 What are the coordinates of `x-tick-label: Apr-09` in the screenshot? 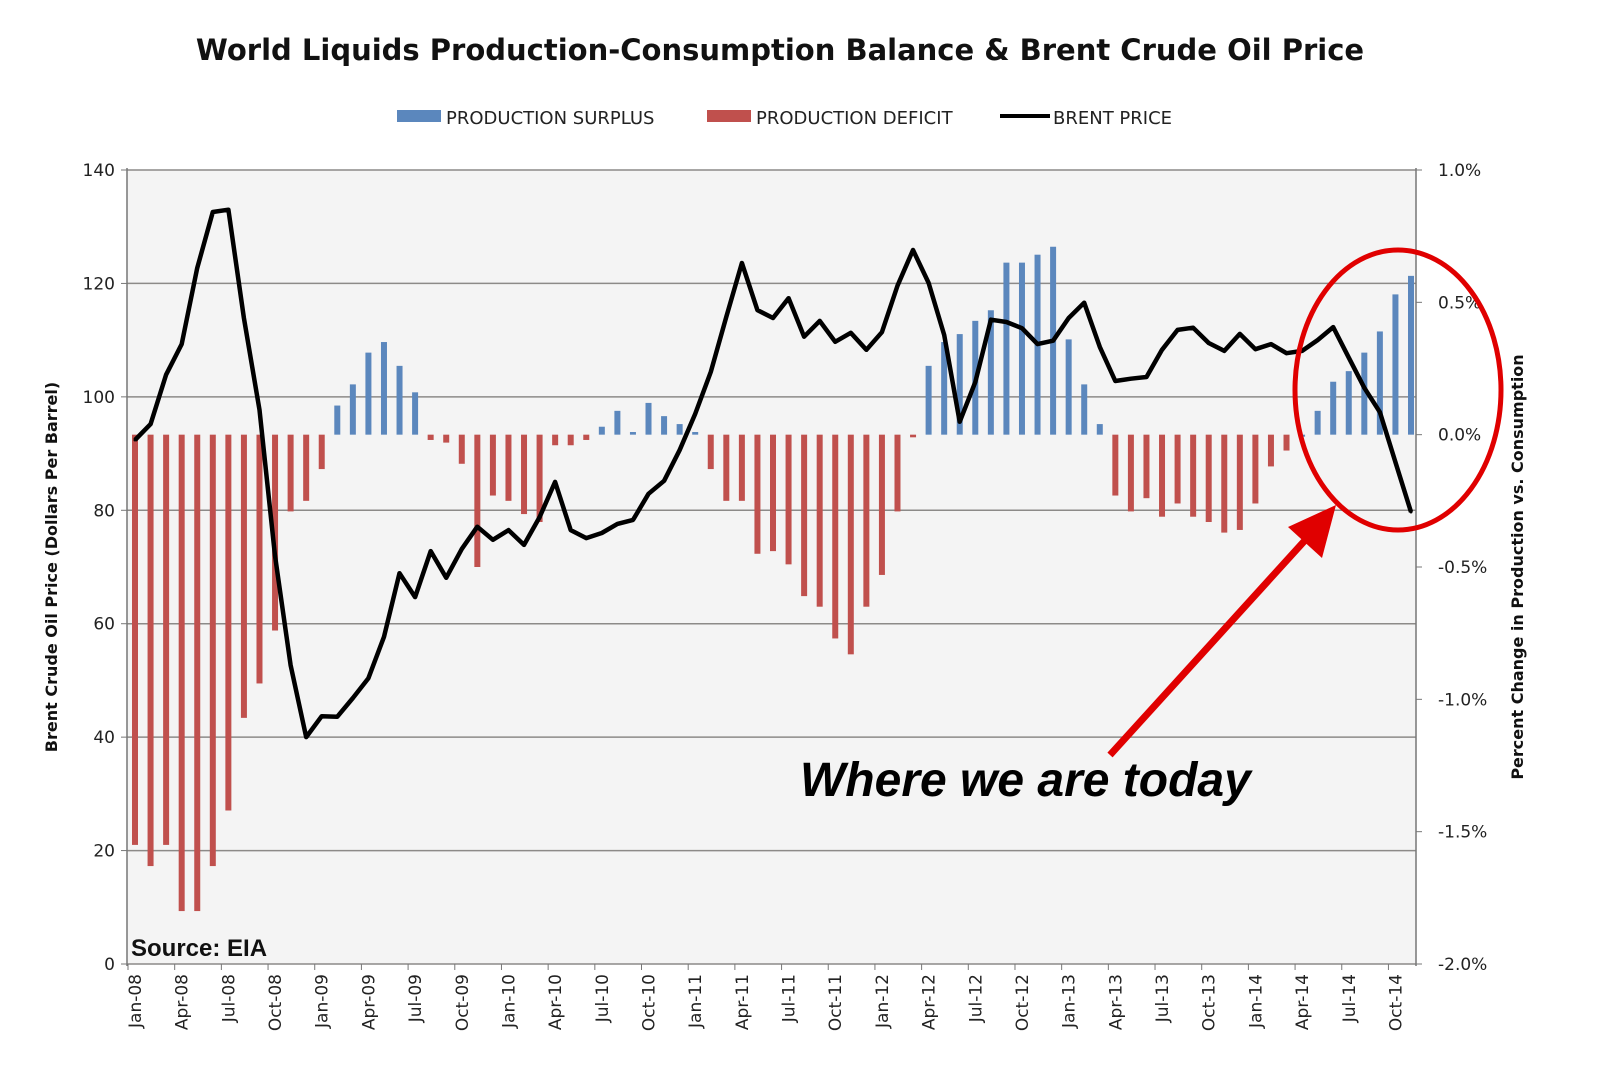 It's located at (369, 1002).